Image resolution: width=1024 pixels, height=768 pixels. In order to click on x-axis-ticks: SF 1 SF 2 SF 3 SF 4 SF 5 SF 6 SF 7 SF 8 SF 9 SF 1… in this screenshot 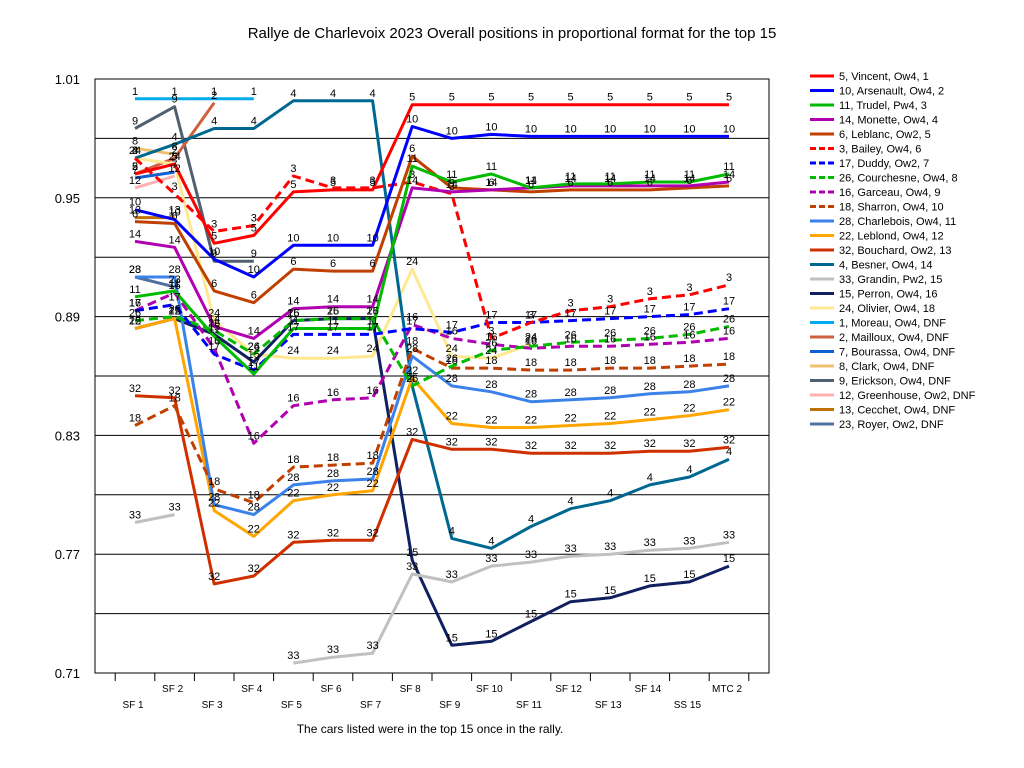, I will do `click(432, 692)`.